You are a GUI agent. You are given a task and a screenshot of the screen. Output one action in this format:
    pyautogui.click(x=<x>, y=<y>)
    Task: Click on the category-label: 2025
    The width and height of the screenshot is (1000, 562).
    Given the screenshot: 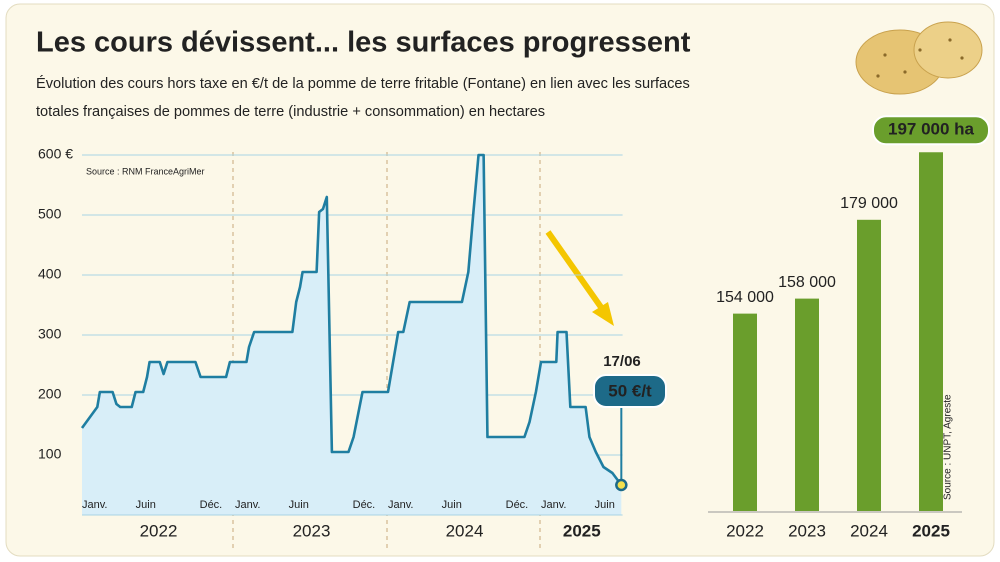 What is the action you would take?
    pyautogui.click(x=931, y=530)
    